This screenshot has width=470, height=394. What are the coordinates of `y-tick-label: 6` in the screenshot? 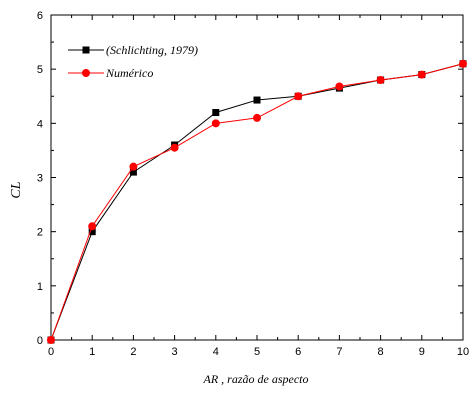 It's located at (40, 16).